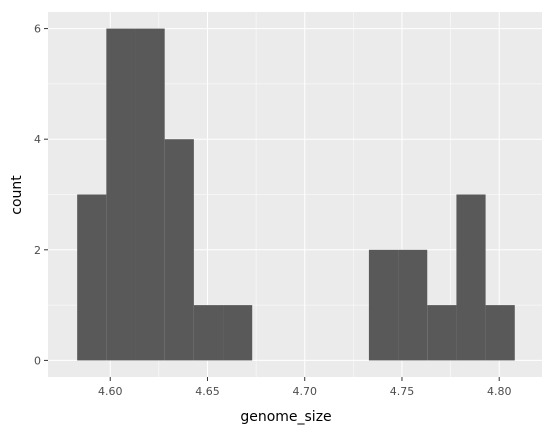 The width and height of the screenshot is (554, 434). What do you see at coordinates (41, 195) in the screenshot?
I see `y-axis: 0 2 4 6` at bounding box center [41, 195].